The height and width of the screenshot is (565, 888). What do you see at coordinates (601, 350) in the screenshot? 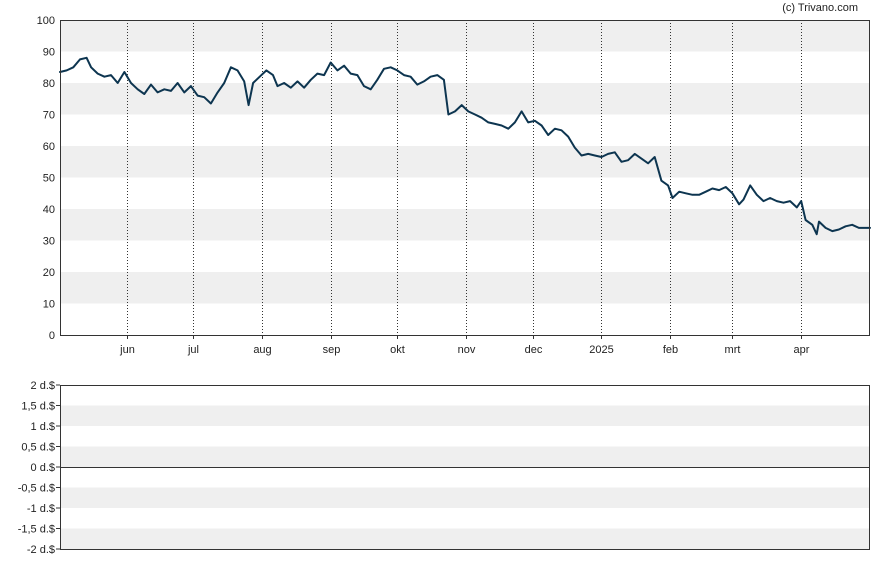
I see `x-tick-label: 2025` at bounding box center [601, 350].